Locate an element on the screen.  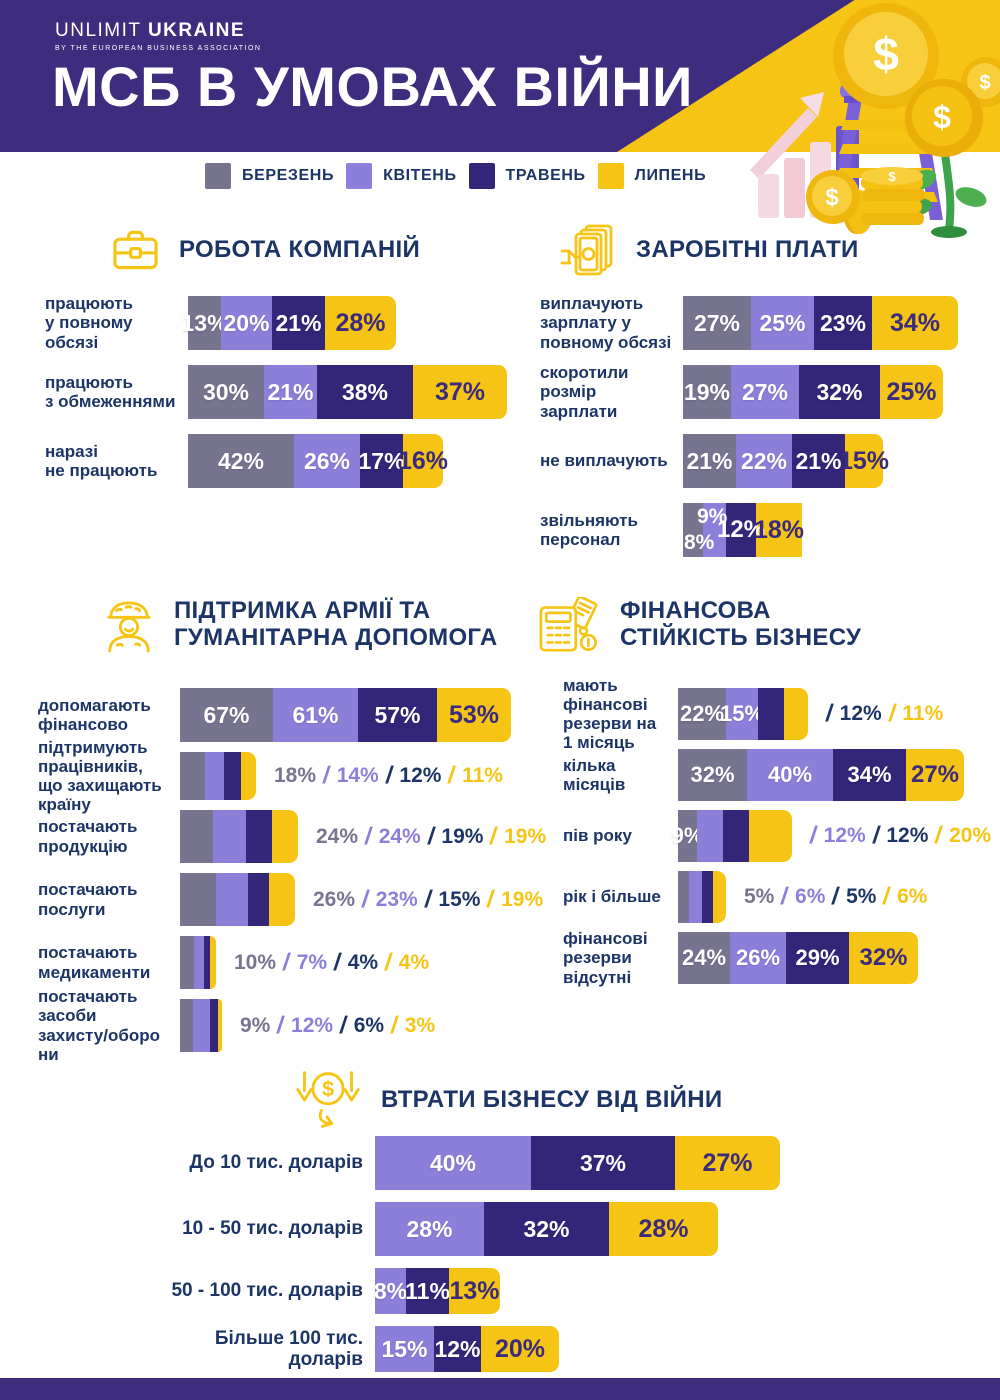
bar-value-label: 22% is located at coordinates (702, 713).